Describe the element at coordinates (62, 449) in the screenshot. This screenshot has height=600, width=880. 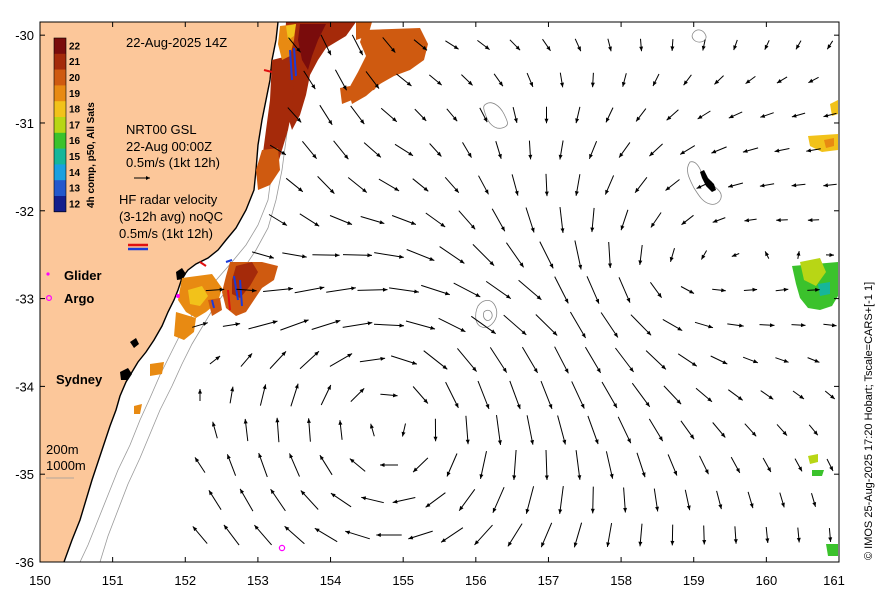
I see `depth-legend-200m: 200m` at that location.